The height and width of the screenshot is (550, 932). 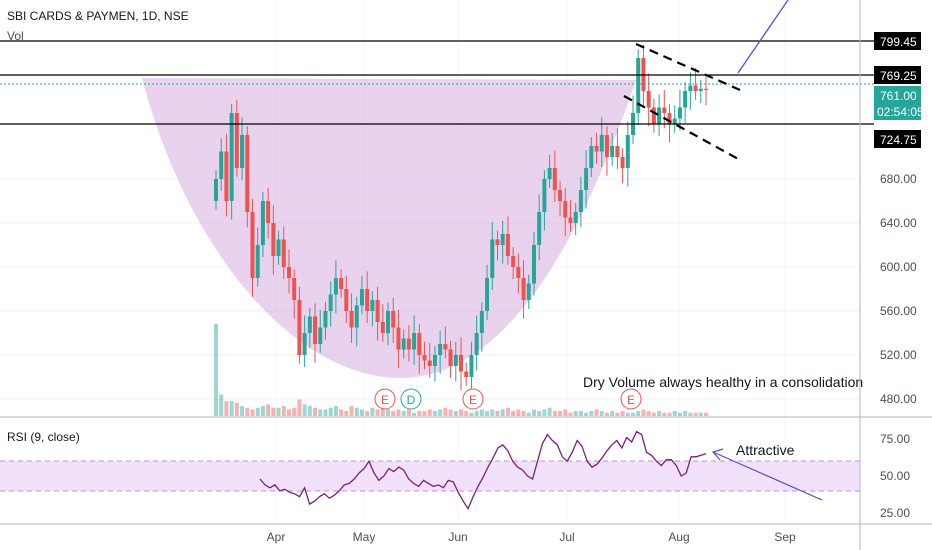 I want to click on flag-lower-trendline, so click(x=682, y=128).